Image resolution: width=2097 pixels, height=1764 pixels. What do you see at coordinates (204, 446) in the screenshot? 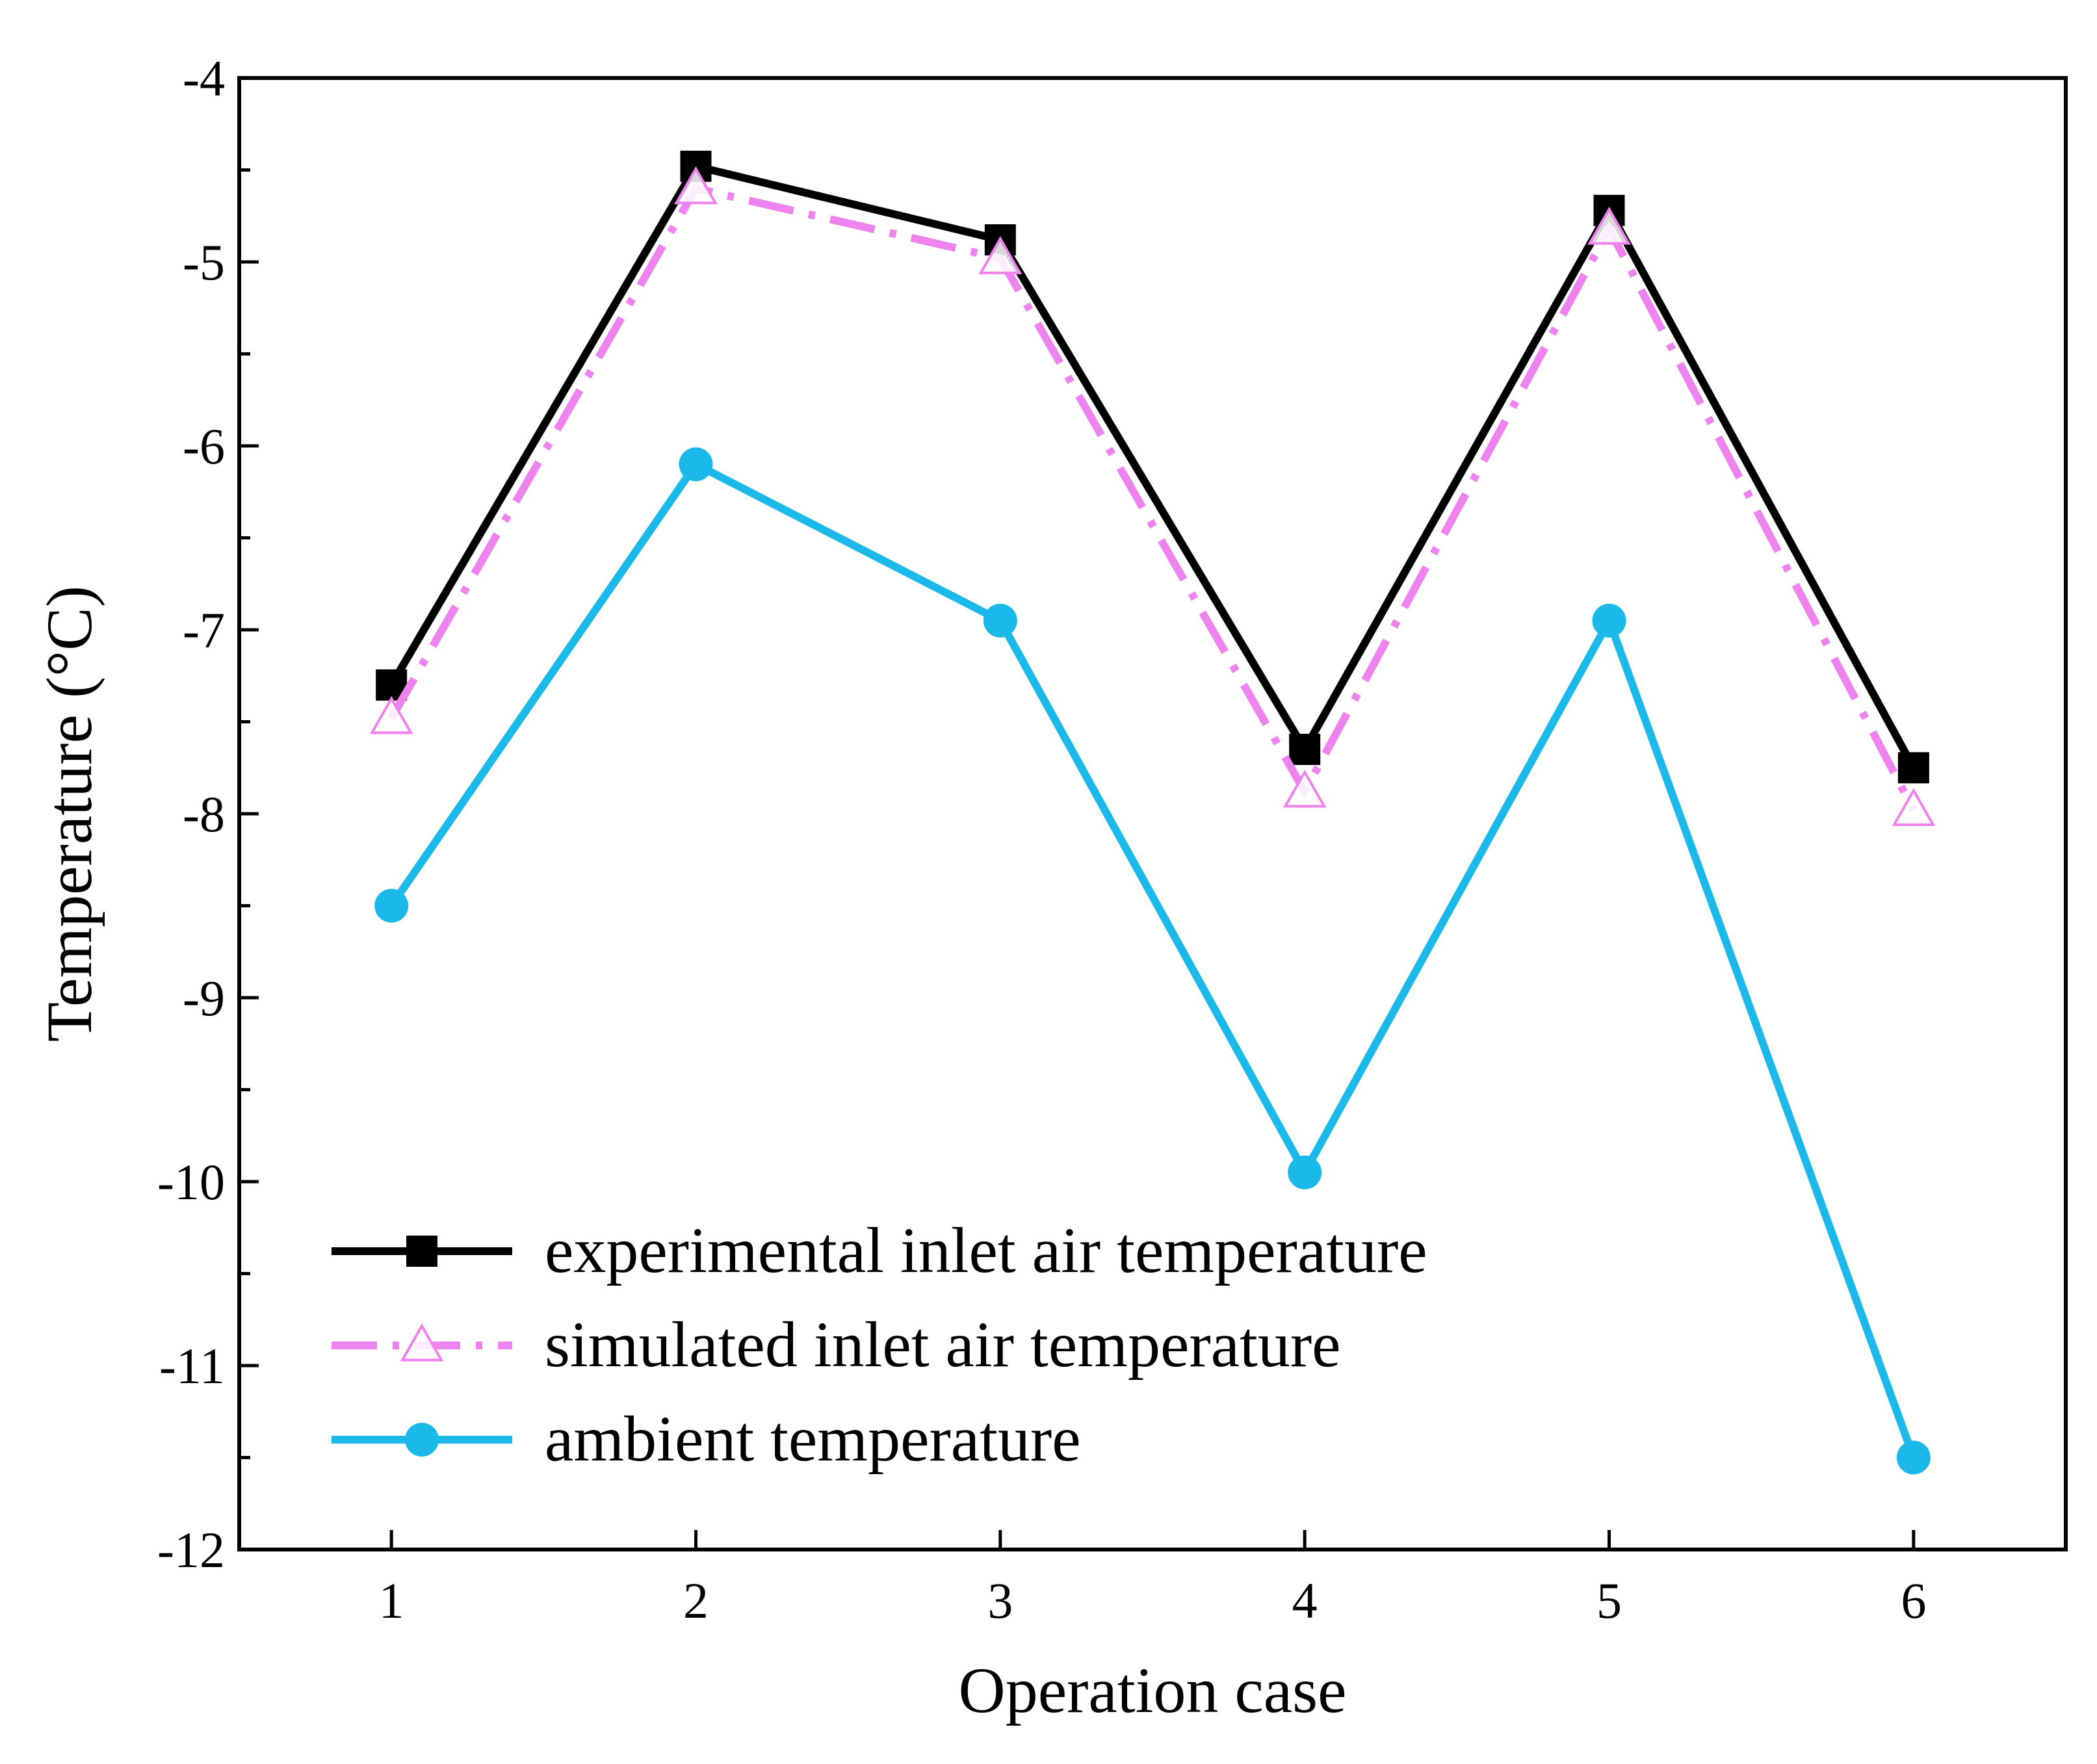
I see `y-tick-label: -6` at bounding box center [204, 446].